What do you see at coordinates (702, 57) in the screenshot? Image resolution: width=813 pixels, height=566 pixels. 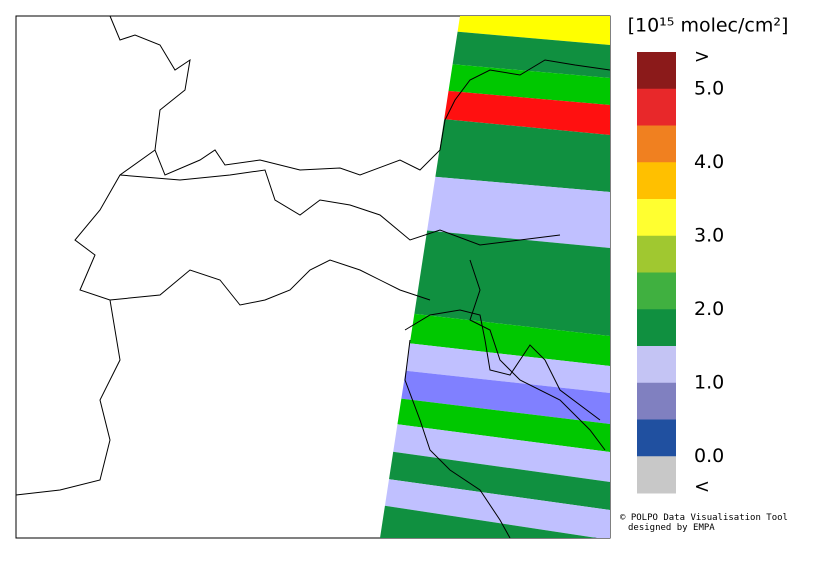 I see `colorbar-label: >` at bounding box center [702, 57].